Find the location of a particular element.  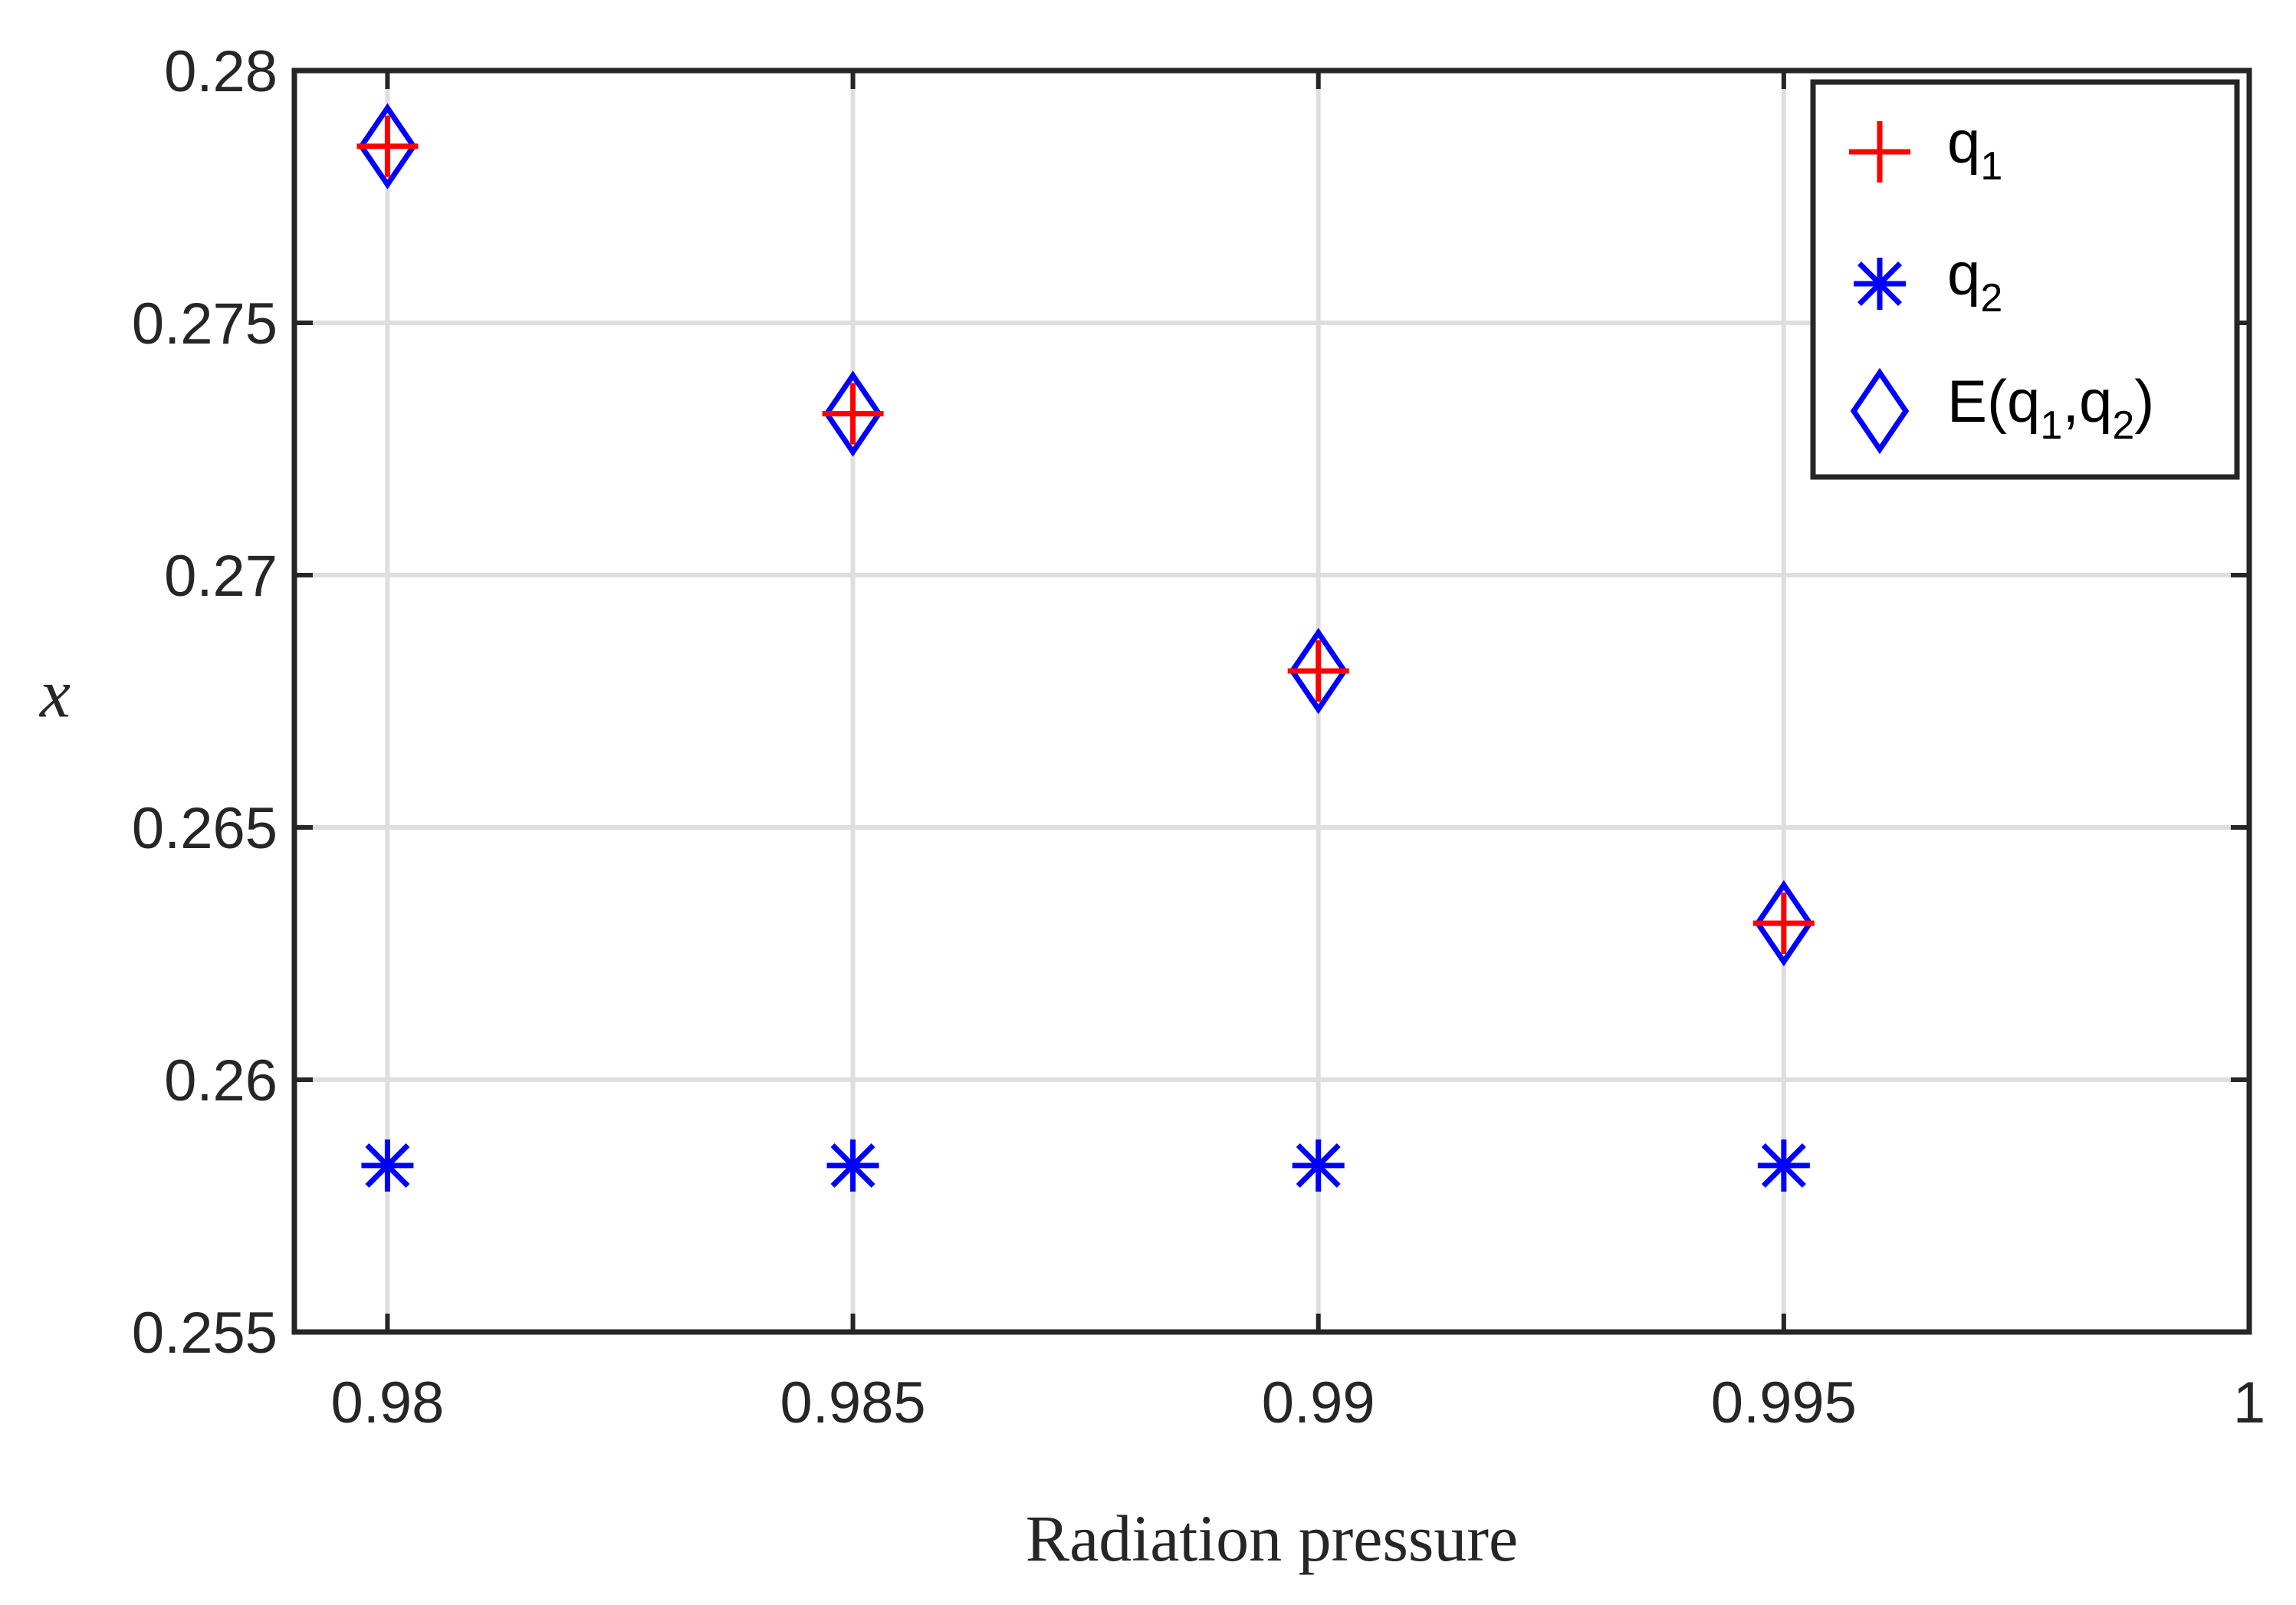

legend-label-q1: q1 is located at coordinates (1974, 148).